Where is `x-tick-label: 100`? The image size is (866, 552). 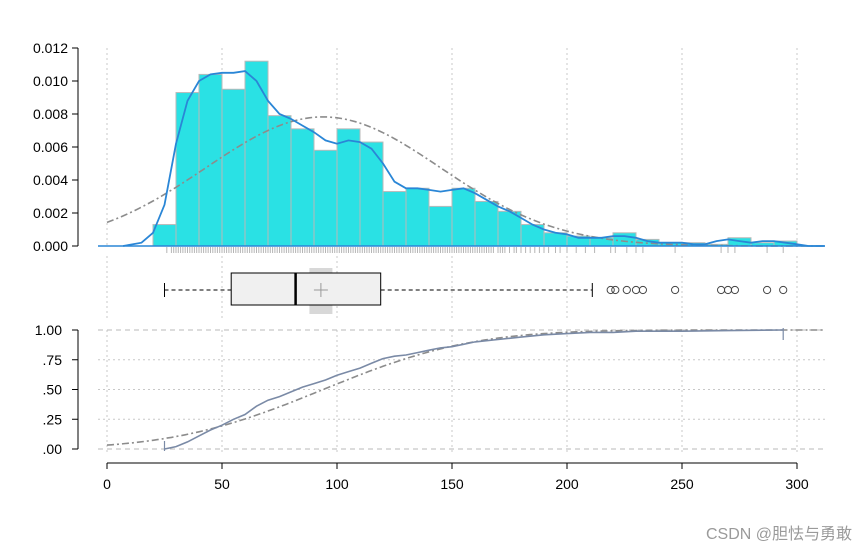
x-tick-label: 100 is located at coordinates (337, 484).